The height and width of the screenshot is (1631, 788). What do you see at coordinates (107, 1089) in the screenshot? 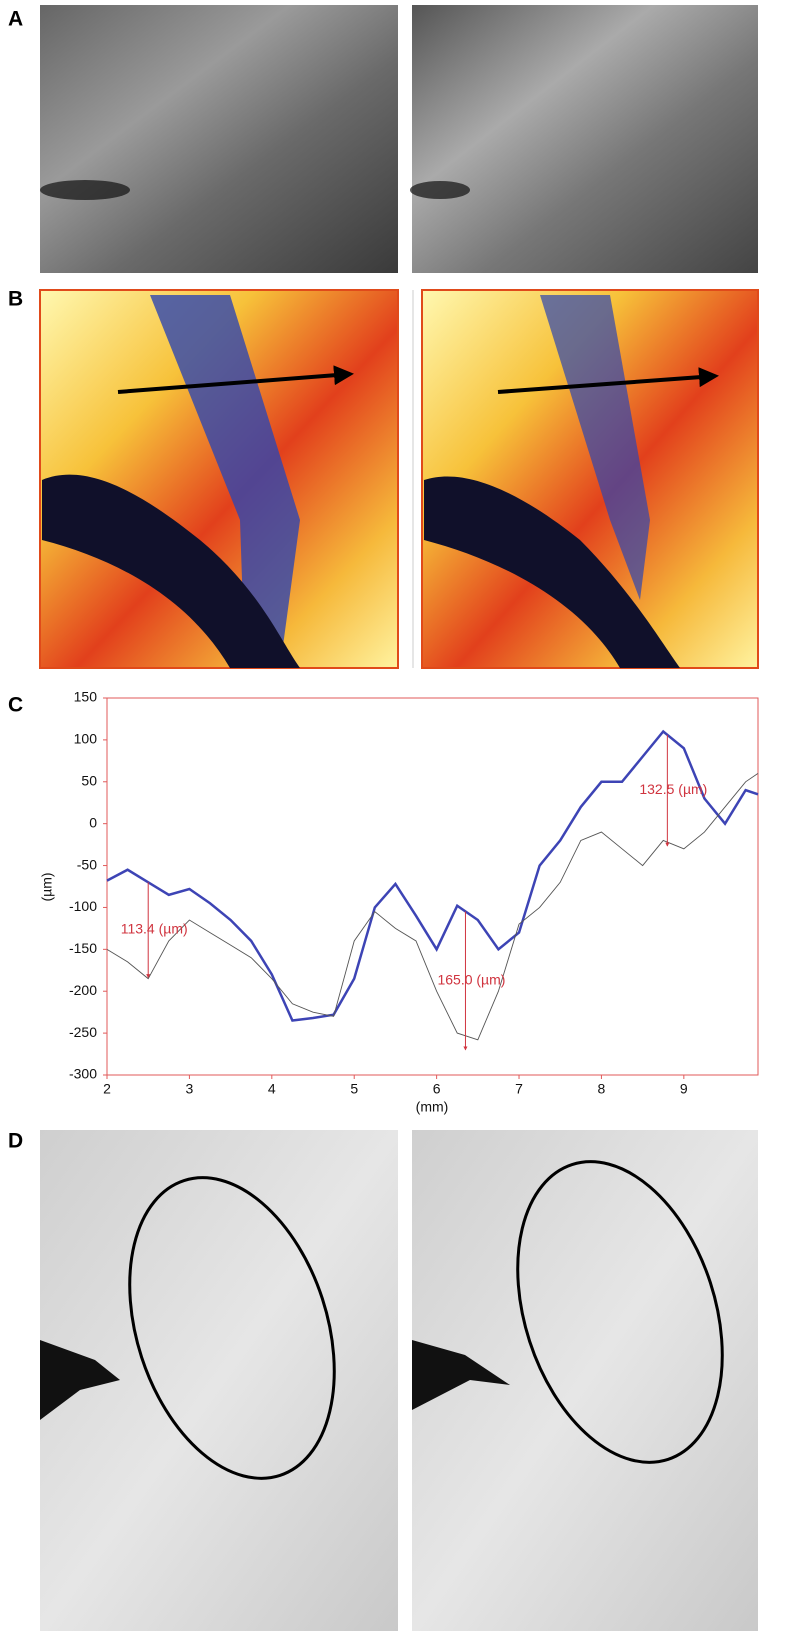
I see `x-tick-label: 2` at bounding box center [107, 1089].